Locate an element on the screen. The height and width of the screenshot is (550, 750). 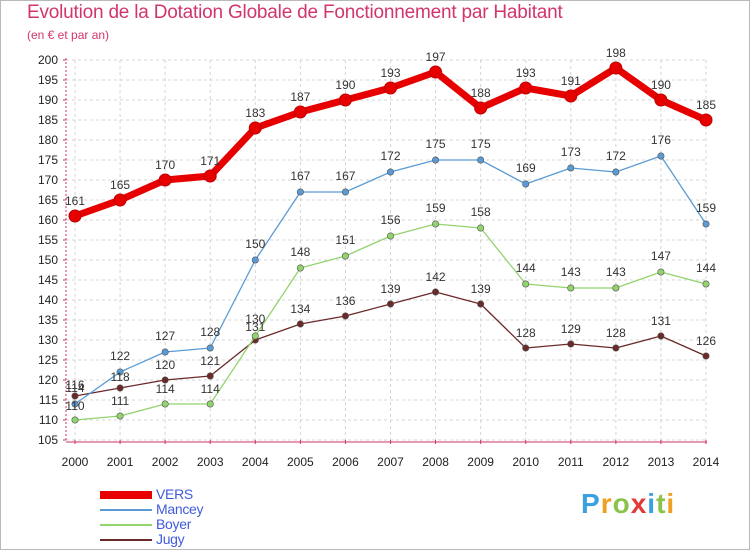
y-tick-label: 150 is located at coordinates (48, 260).